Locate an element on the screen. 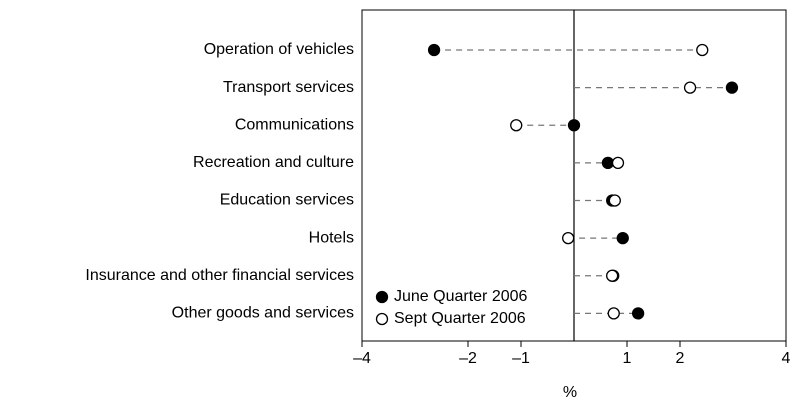 The image size is (796, 403). x-tick-label: 1 is located at coordinates (627, 358).